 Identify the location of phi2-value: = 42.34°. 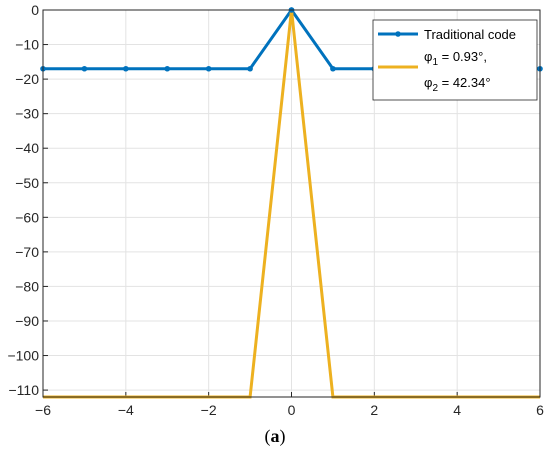
(464, 82).